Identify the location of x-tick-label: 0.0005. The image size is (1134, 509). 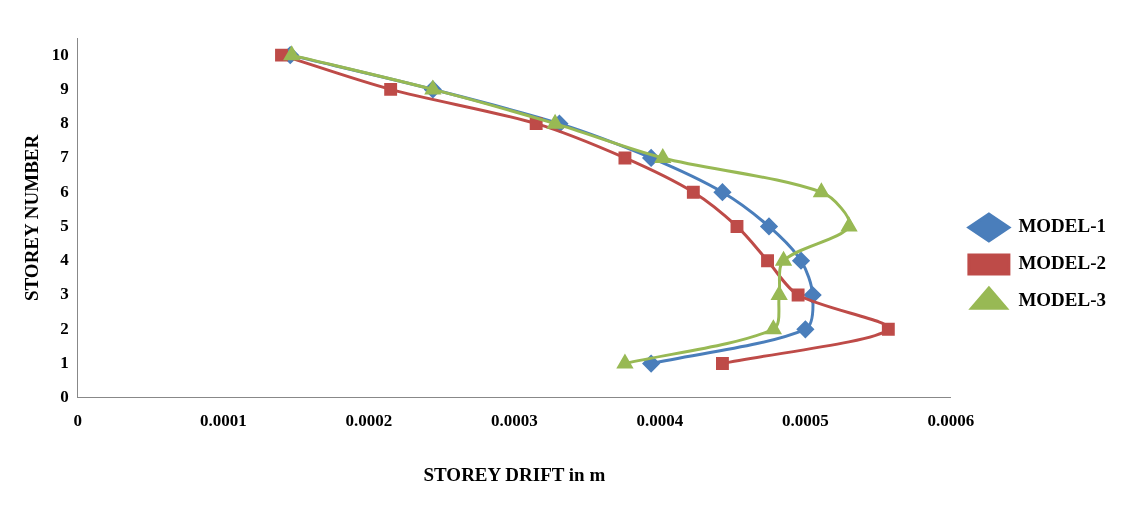
(805, 421).